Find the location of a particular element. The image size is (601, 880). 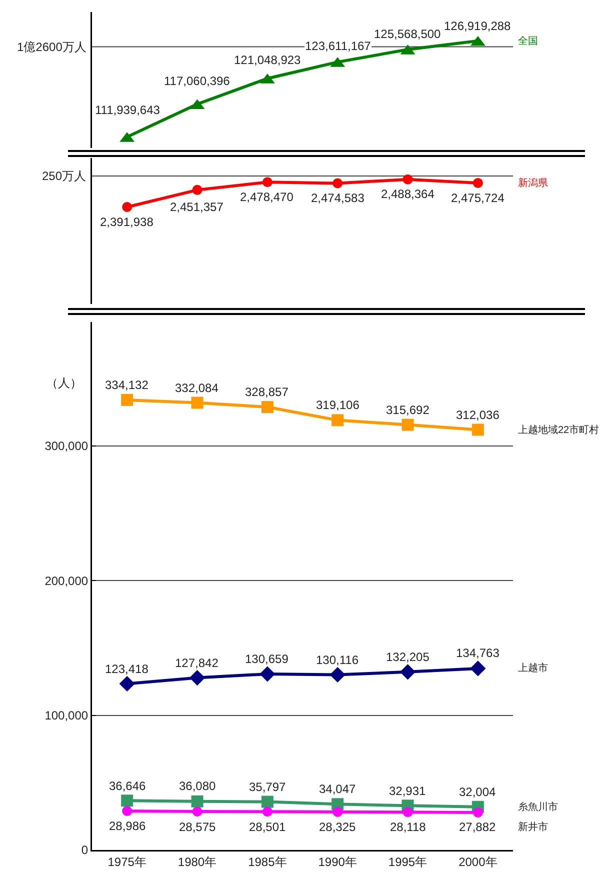

data-label: 315,692 is located at coordinates (408, 410).